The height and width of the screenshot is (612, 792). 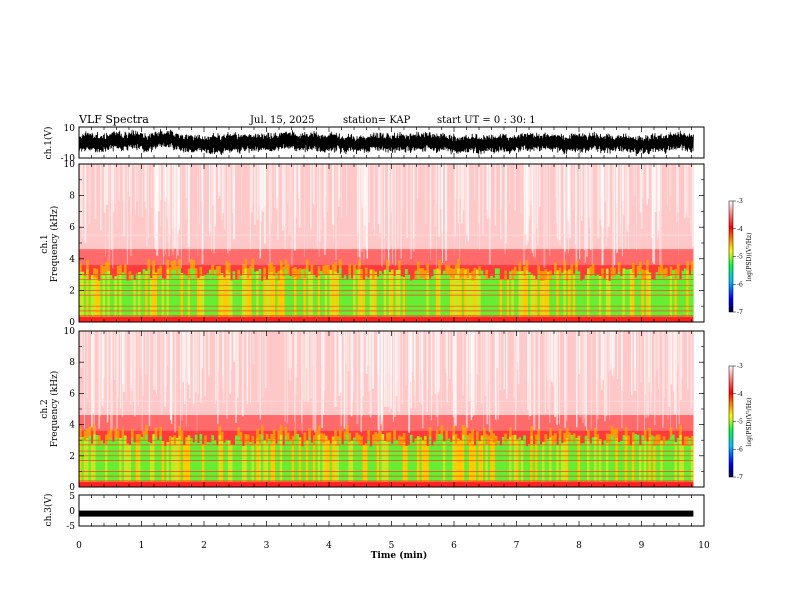 I want to click on ch1-colorbar-tick-label: -5, so click(x=740, y=257).